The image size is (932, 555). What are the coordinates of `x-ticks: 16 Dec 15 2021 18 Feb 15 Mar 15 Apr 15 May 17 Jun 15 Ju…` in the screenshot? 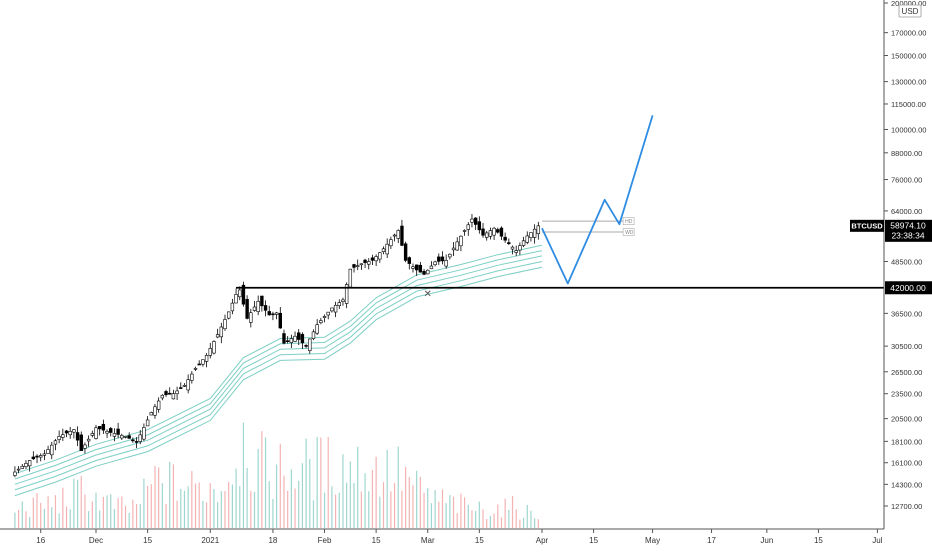 It's located at (459, 537).